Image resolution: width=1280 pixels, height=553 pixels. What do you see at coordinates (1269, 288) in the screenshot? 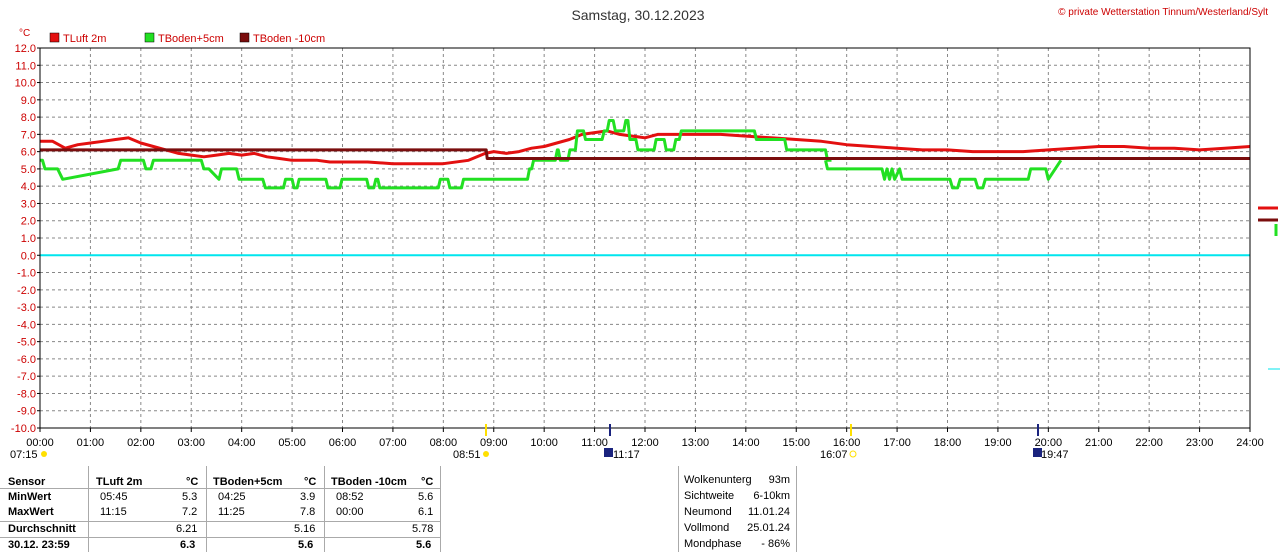
I see `right-edge-marks` at bounding box center [1269, 288].